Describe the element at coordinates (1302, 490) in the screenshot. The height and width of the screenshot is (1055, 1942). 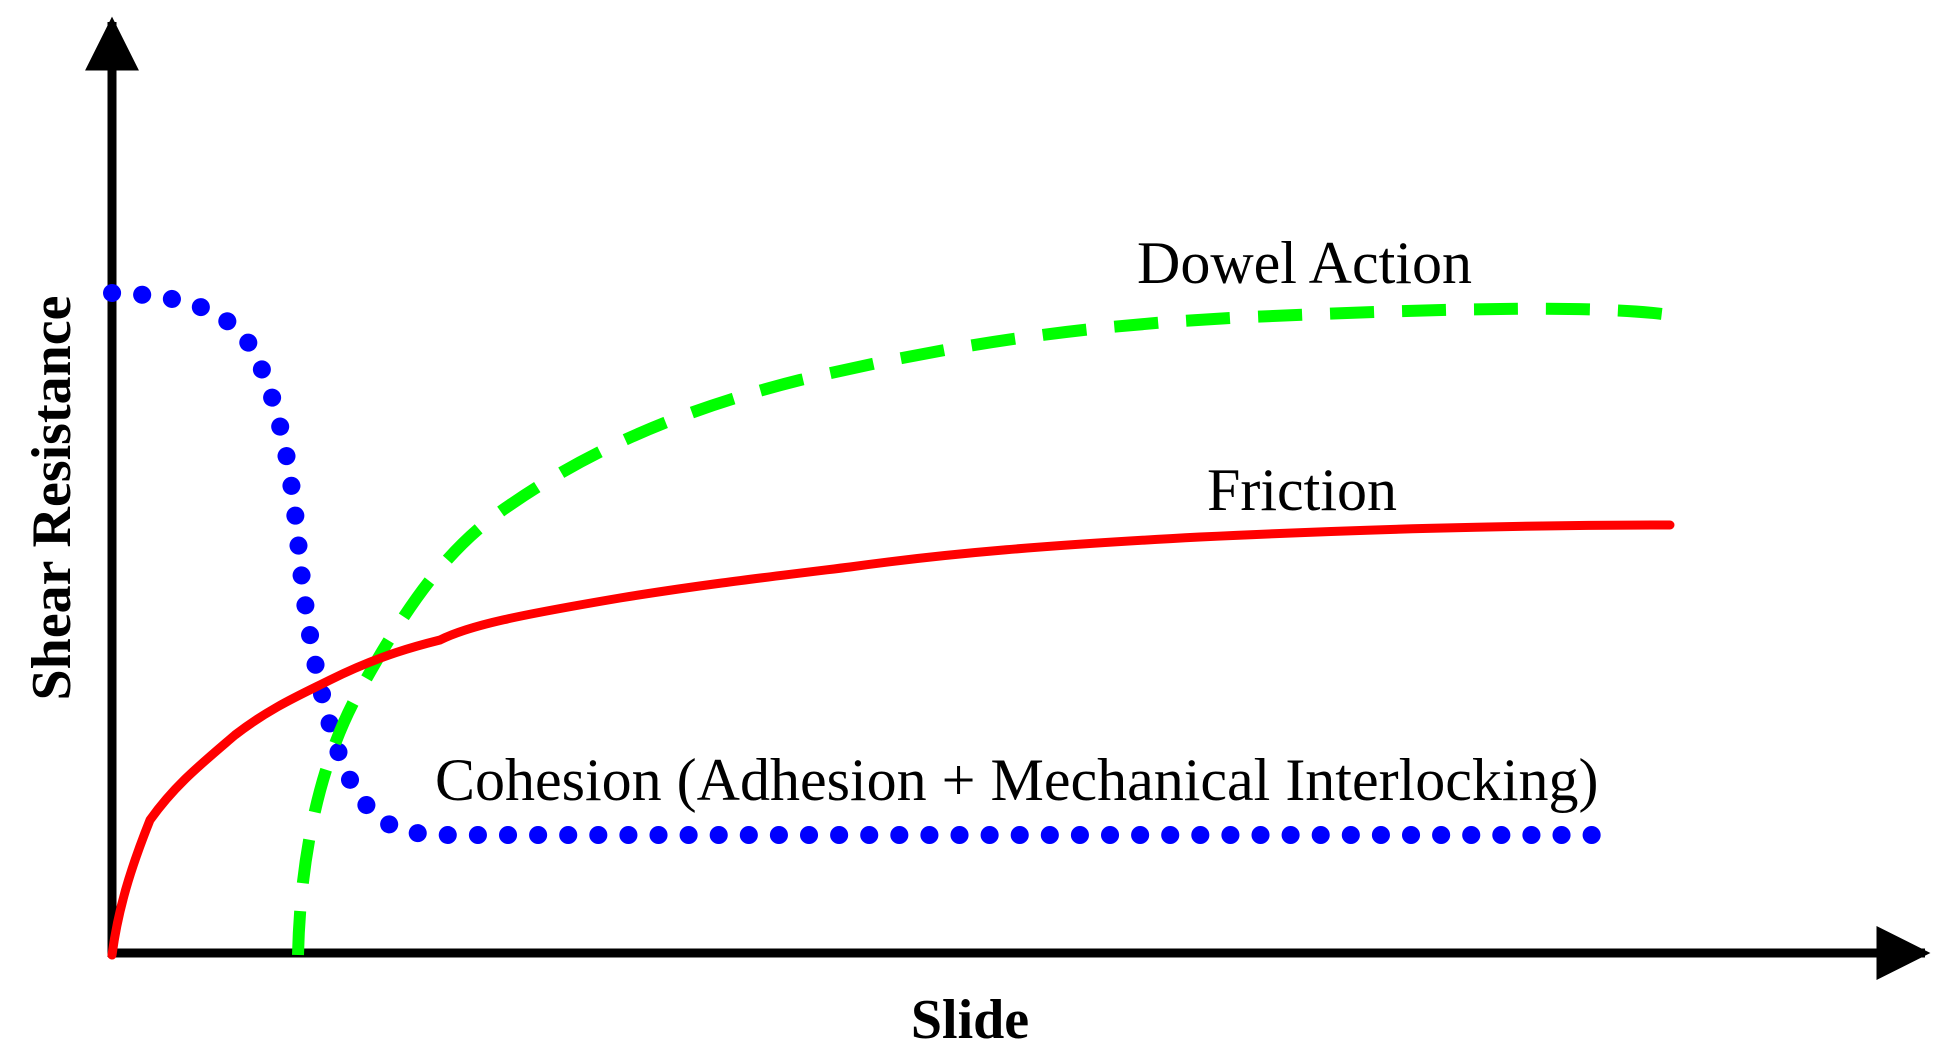
I see `friction-label: Friction` at that location.